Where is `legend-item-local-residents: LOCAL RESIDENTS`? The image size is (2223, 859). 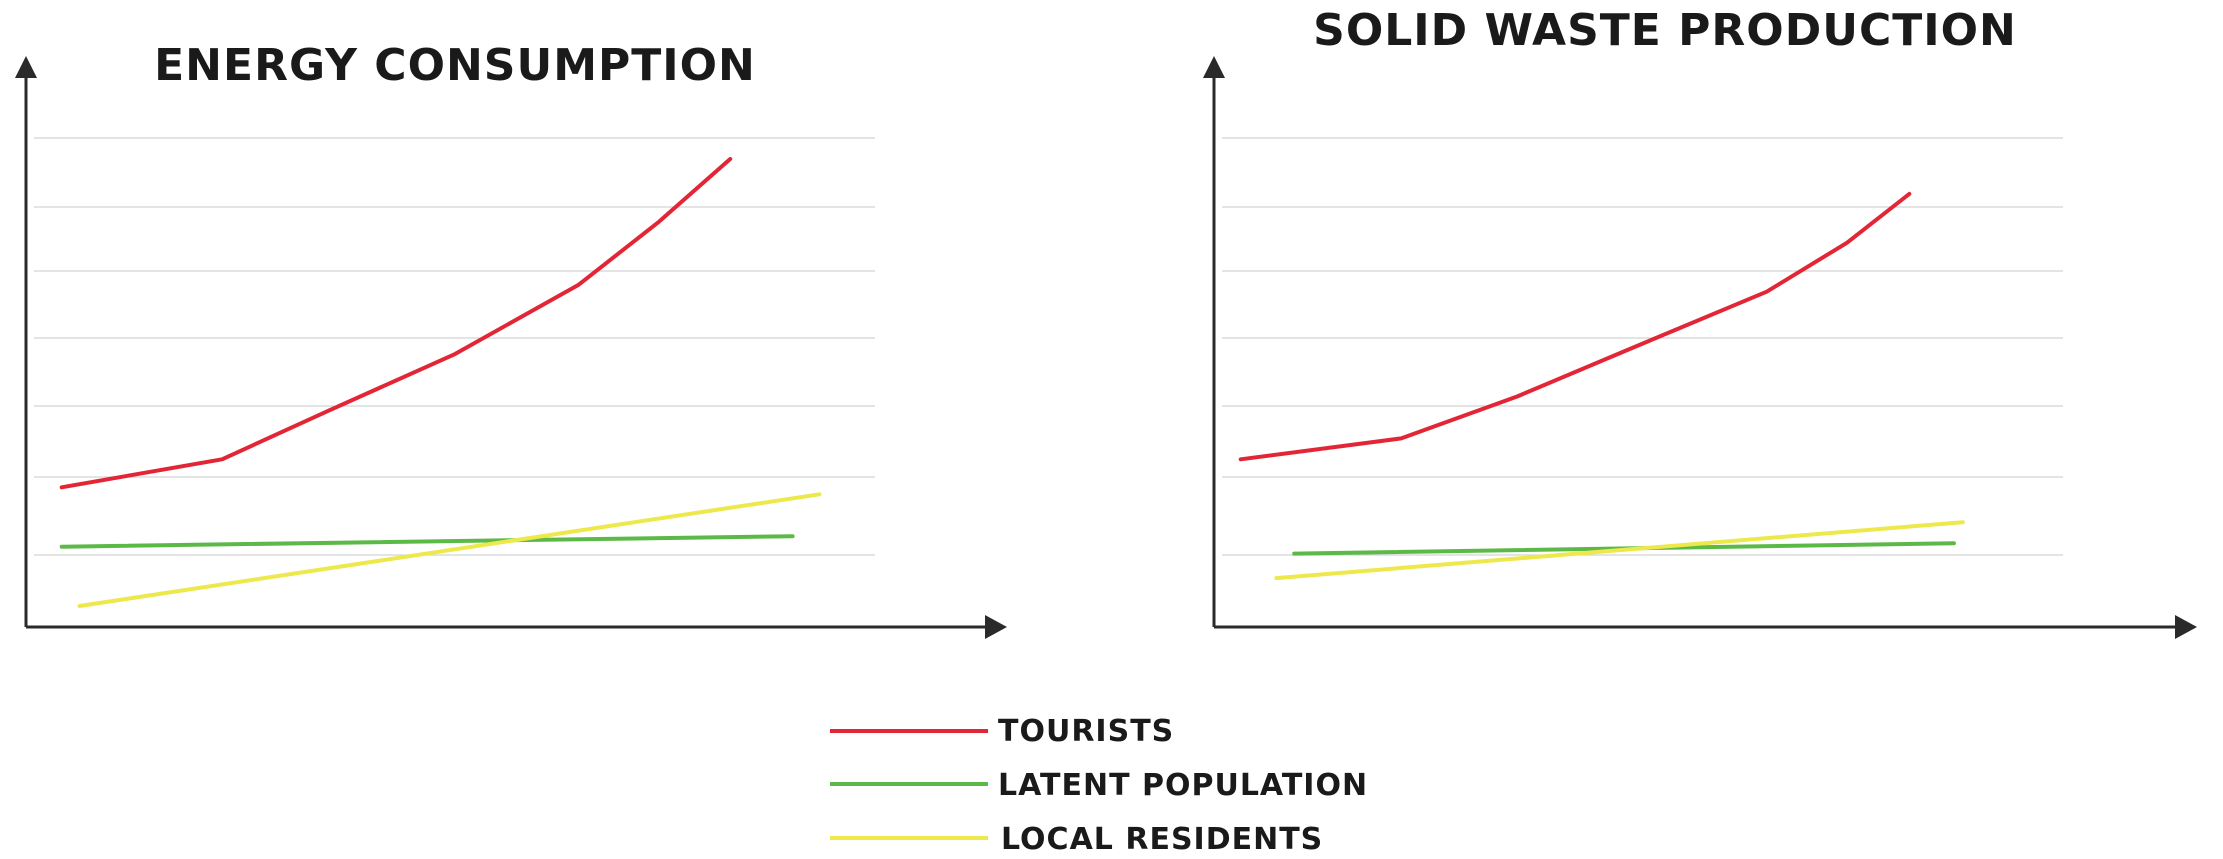 legend-item-local-residents: LOCAL RESIDENTS is located at coordinates (1076, 839).